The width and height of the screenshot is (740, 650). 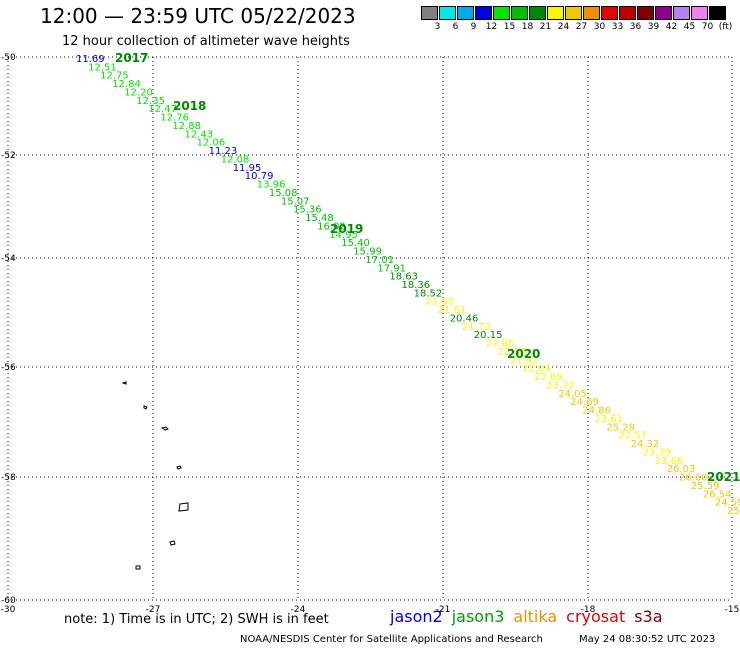 I want to click on color-label: 33, so click(x=617, y=27).